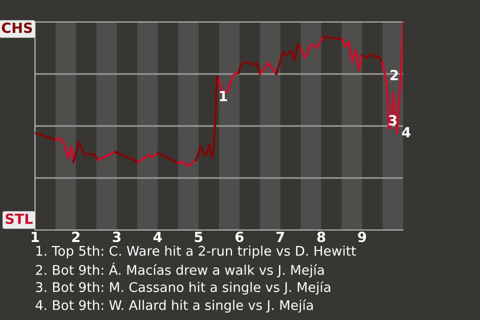 Image resolution: width=480 pixels, height=320 pixels. I want to click on x-tick-label: 7, so click(280, 237).